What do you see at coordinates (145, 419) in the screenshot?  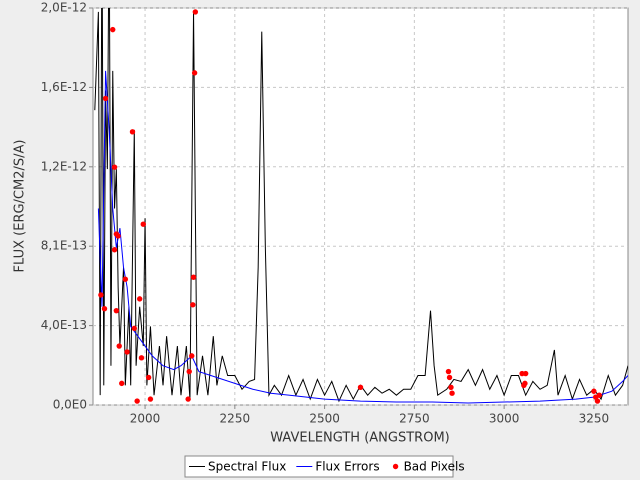 I see `x-tick-label: 2000` at bounding box center [145, 419].